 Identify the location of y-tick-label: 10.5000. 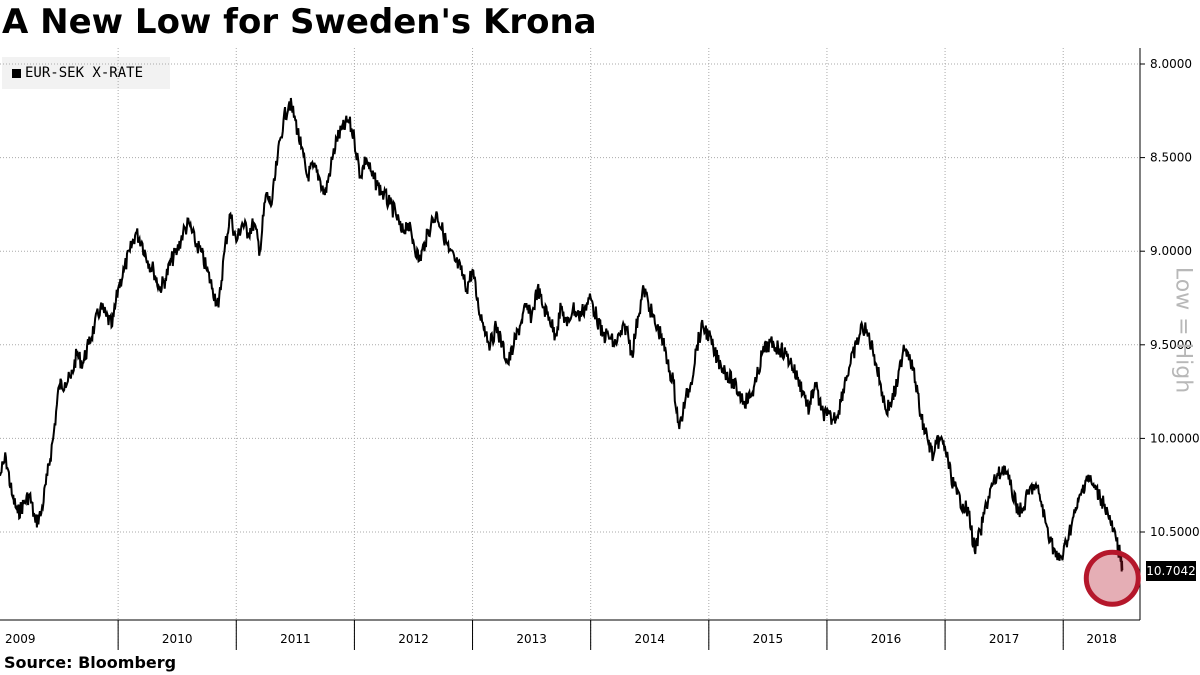
(1175, 532).